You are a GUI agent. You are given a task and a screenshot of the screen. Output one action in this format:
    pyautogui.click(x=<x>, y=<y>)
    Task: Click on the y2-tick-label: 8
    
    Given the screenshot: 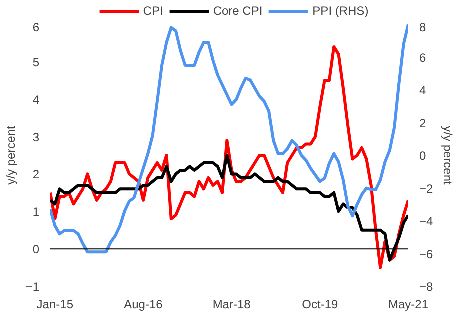 What is the action you would take?
    pyautogui.click(x=423, y=27)
    